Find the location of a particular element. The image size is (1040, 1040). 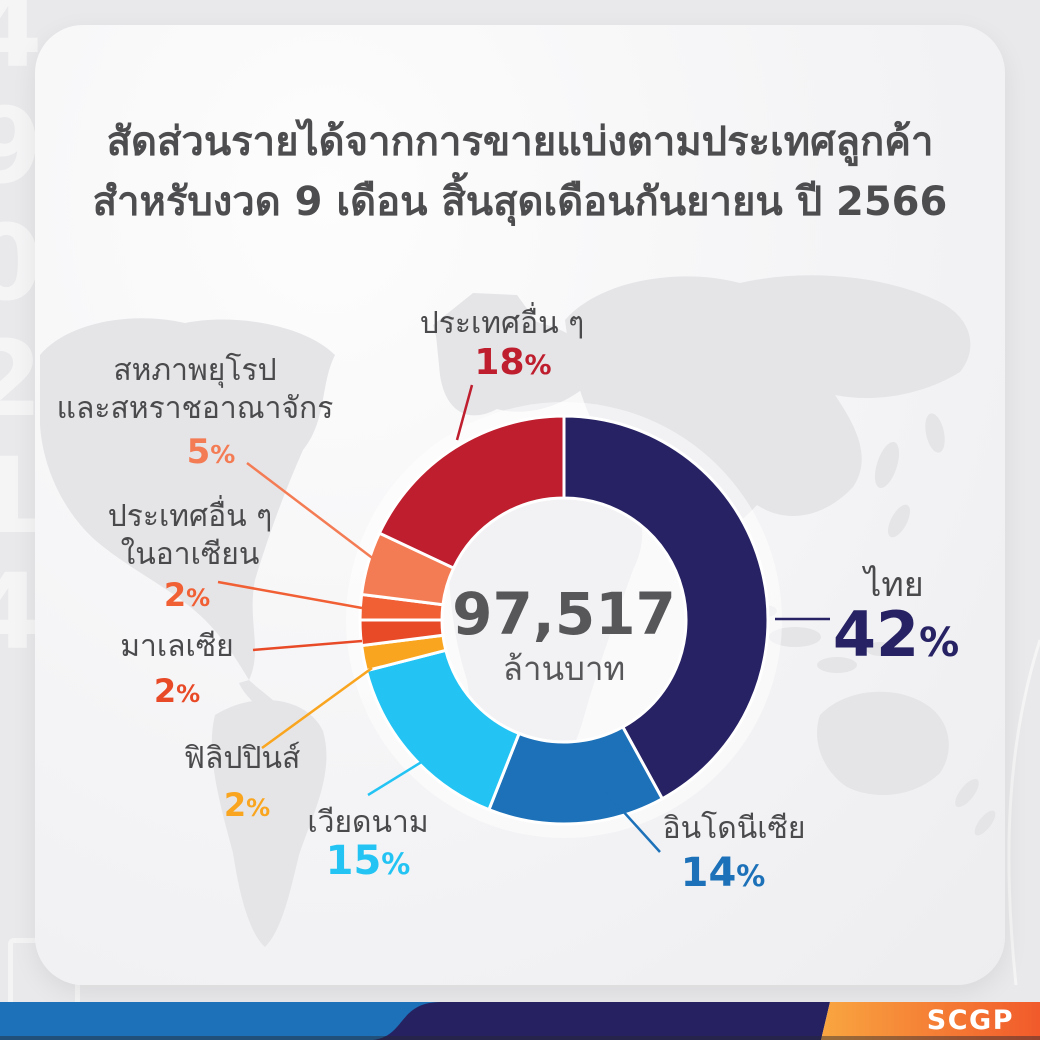

label-indonesia: อินโดนีเซีย is located at coordinates (734, 828).